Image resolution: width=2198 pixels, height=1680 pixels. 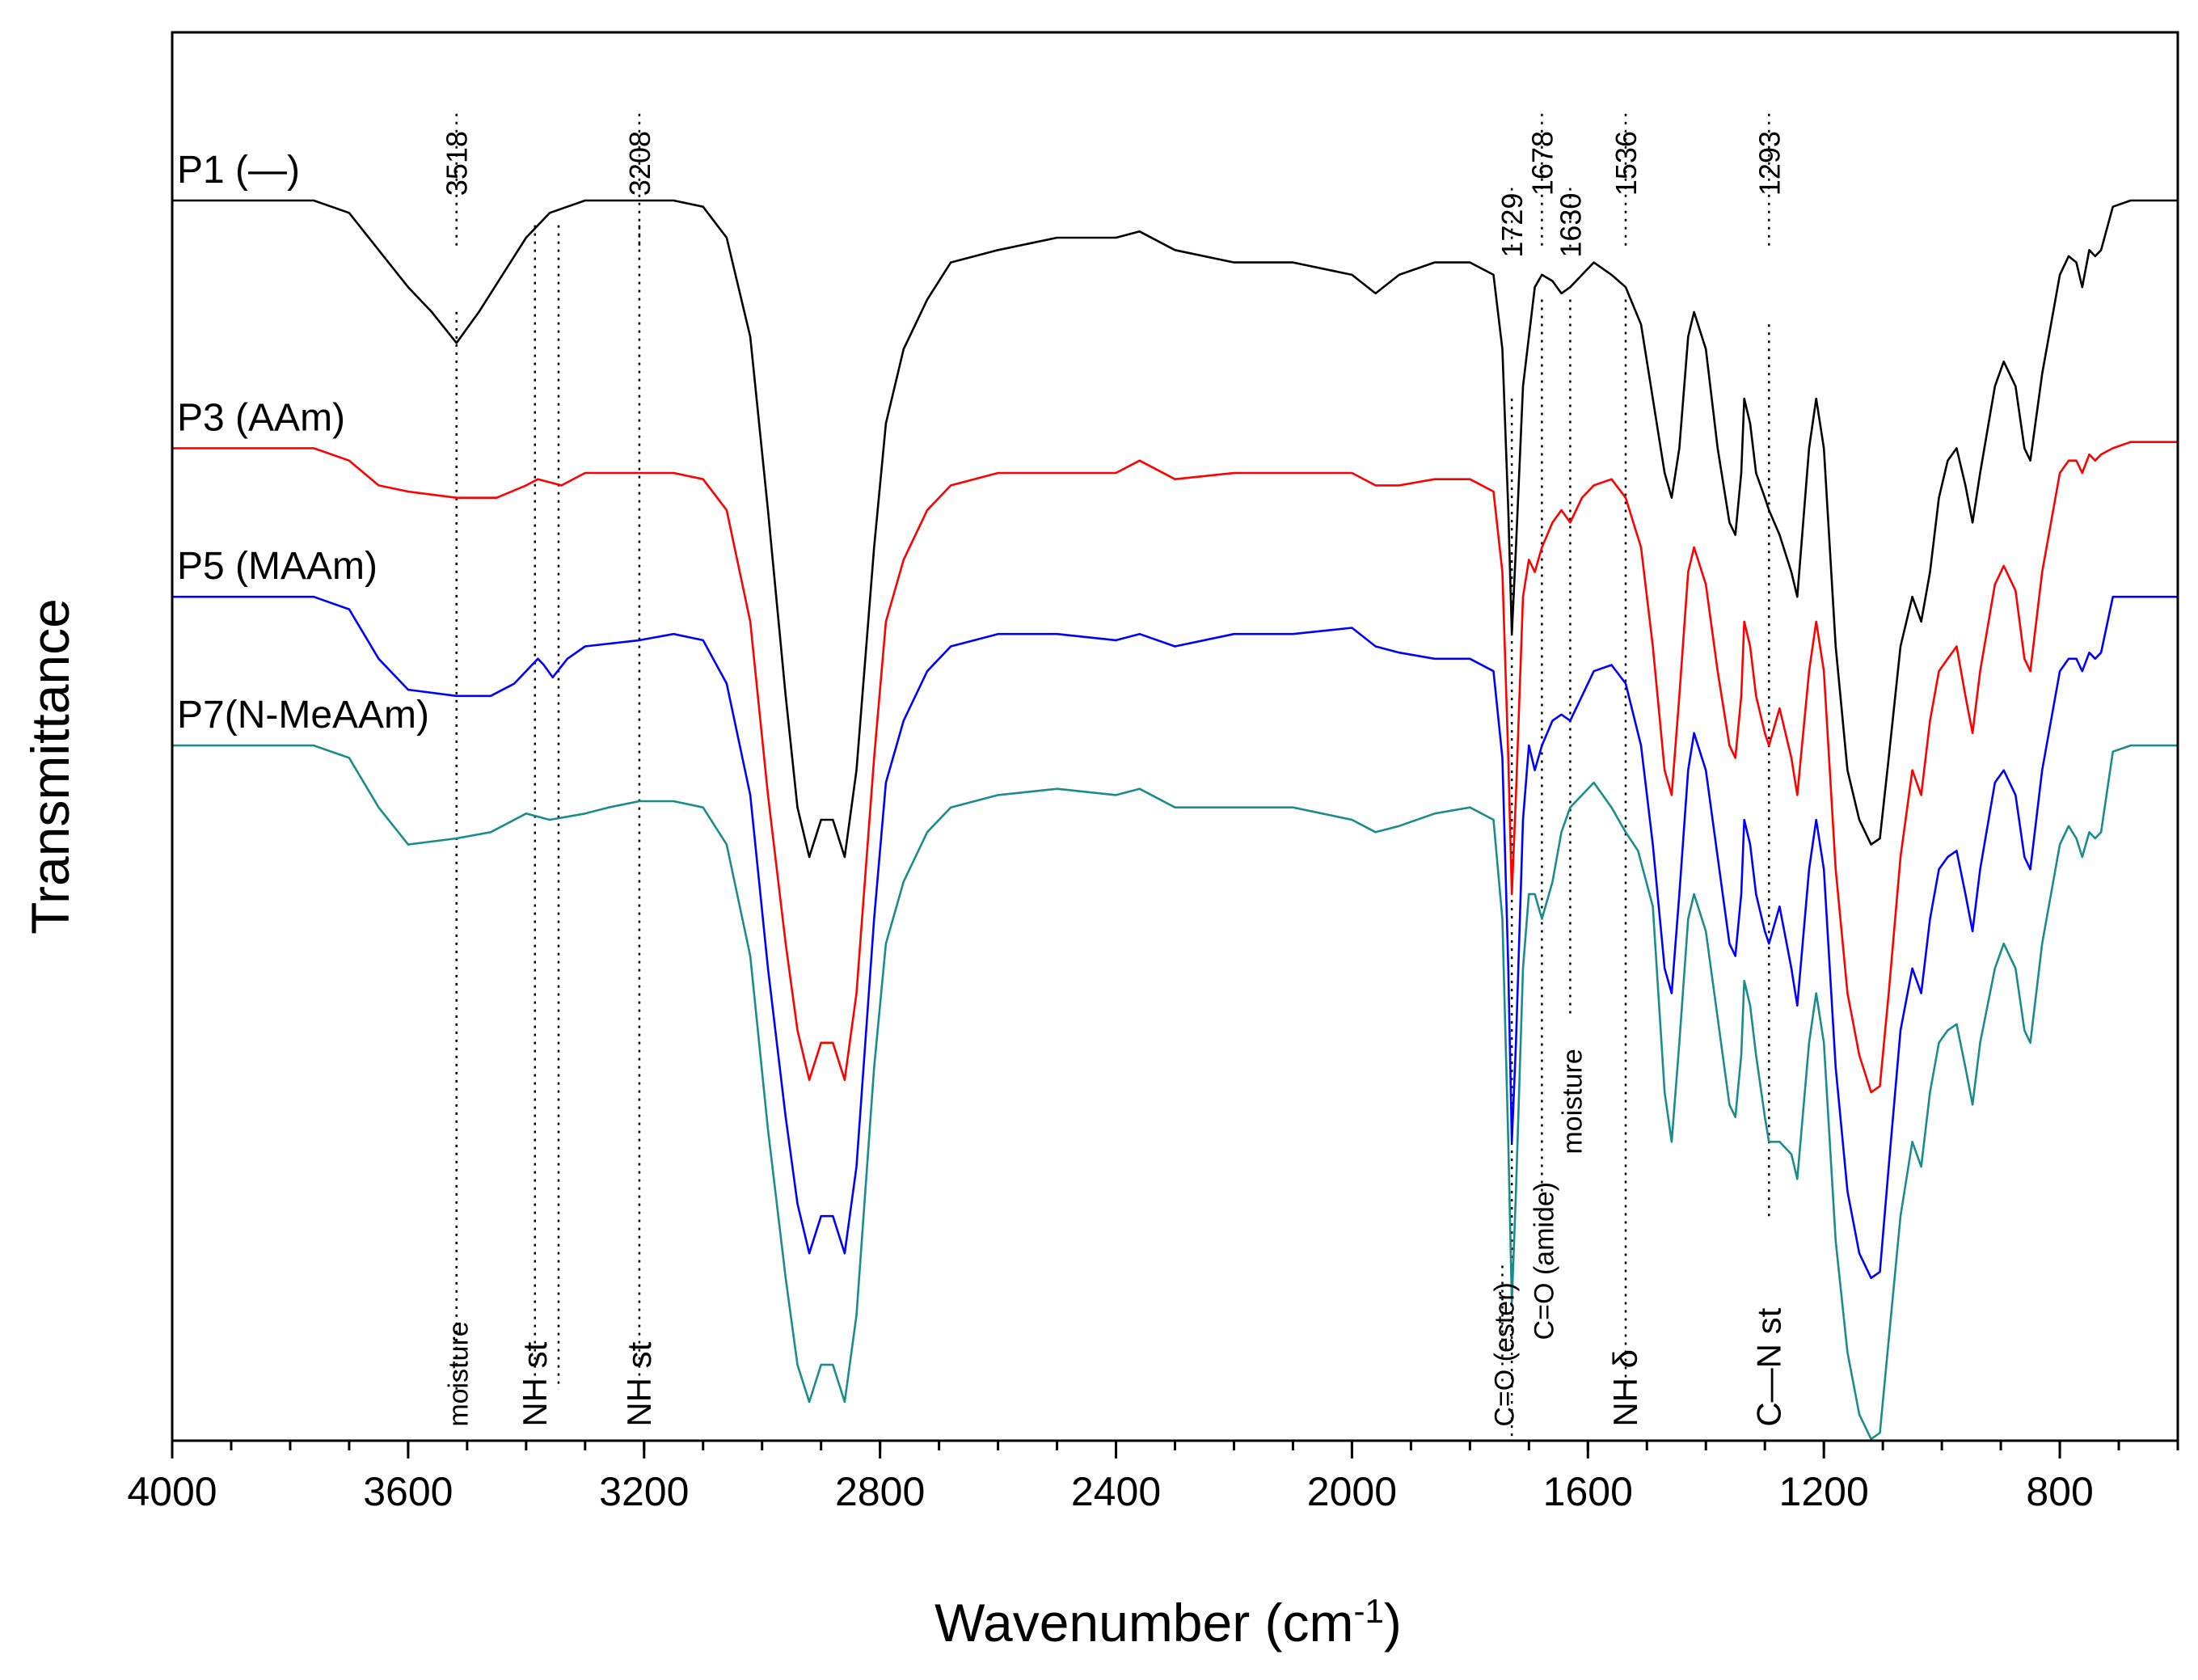 I want to click on peak-marker-label: 3208, so click(x=639, y=163).